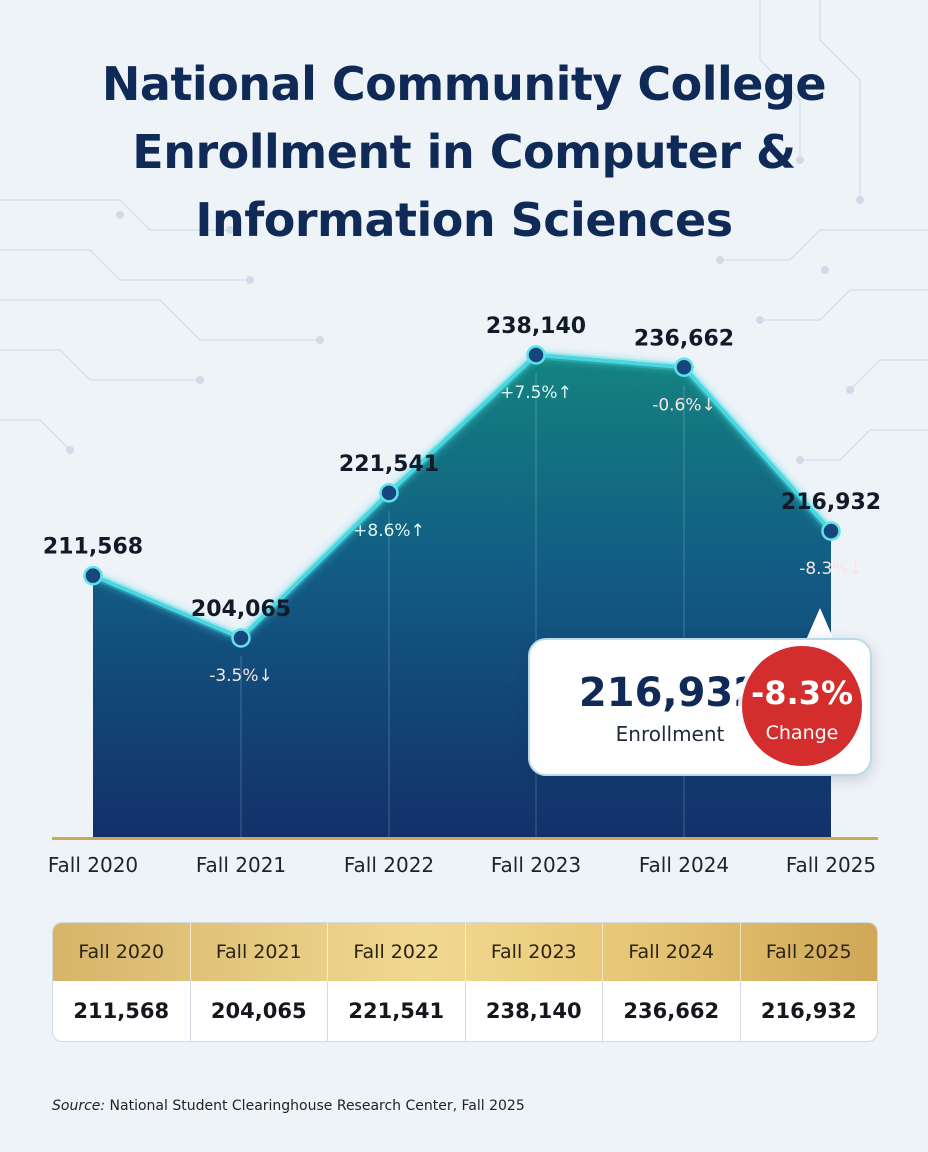  What do you see at coordinates (122, 952) in the screenshot?
I see `table-header-cell: Fall 2020` at bounding box center [122, 952].